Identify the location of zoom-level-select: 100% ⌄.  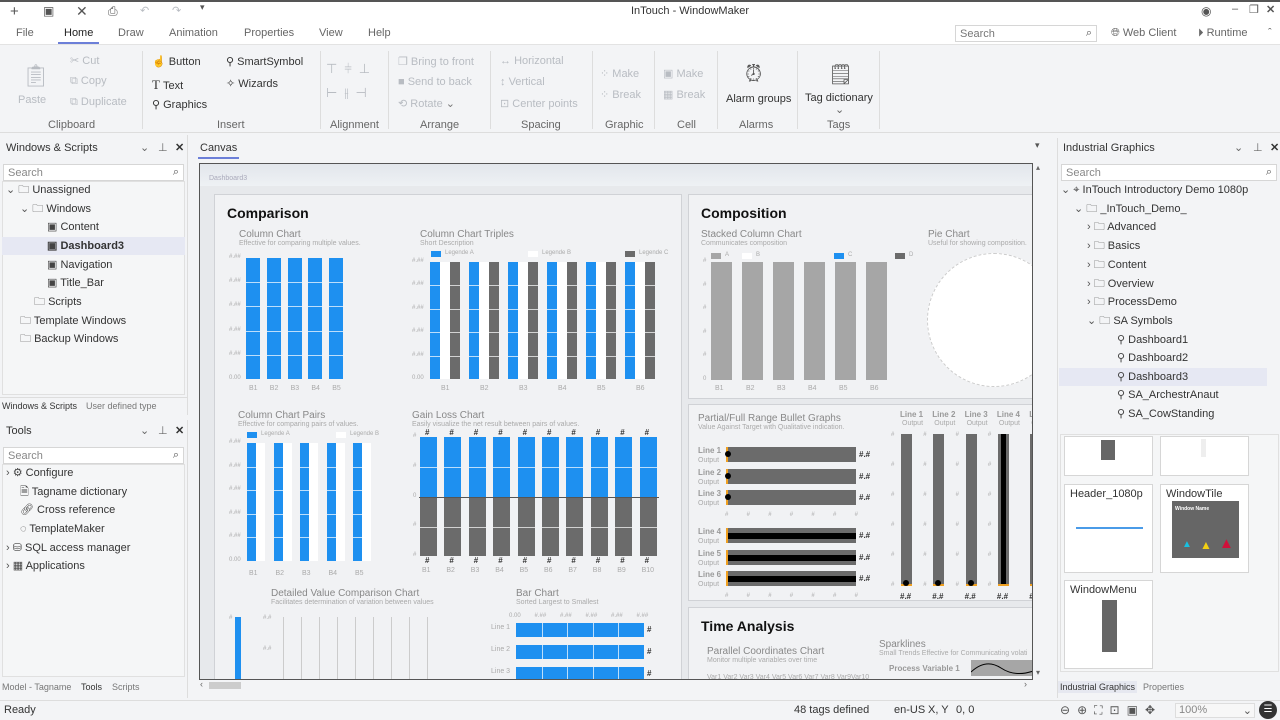
(1215, 710).